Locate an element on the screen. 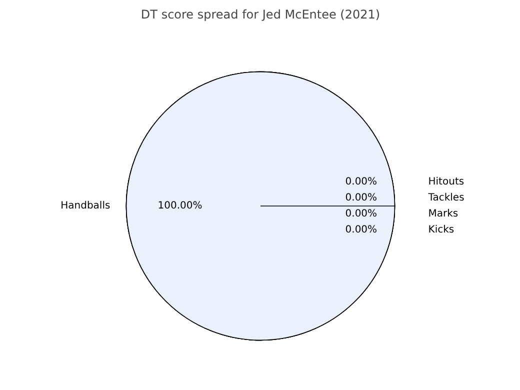 This screenshot has height=390, width=520. category-label: Hitouts is located at coordinates (446, 182).